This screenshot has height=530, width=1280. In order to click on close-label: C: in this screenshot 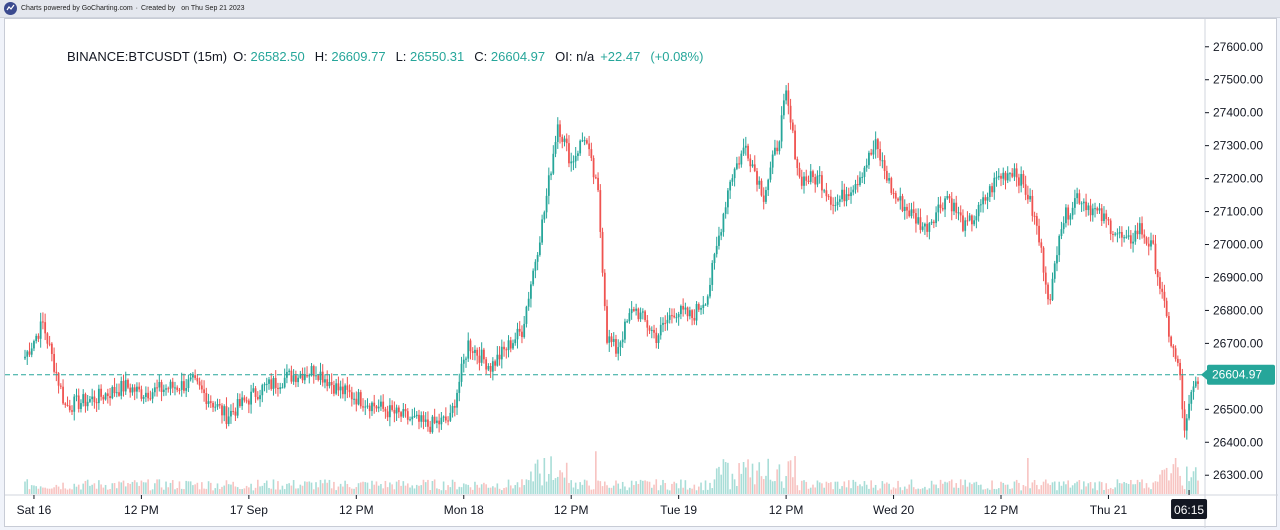, I will do `click(481, 56)`.